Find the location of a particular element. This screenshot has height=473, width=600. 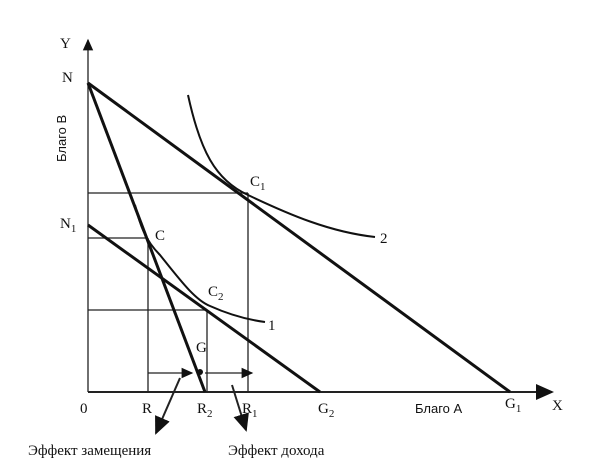

point-label: N is located at coordinates (67, 78).